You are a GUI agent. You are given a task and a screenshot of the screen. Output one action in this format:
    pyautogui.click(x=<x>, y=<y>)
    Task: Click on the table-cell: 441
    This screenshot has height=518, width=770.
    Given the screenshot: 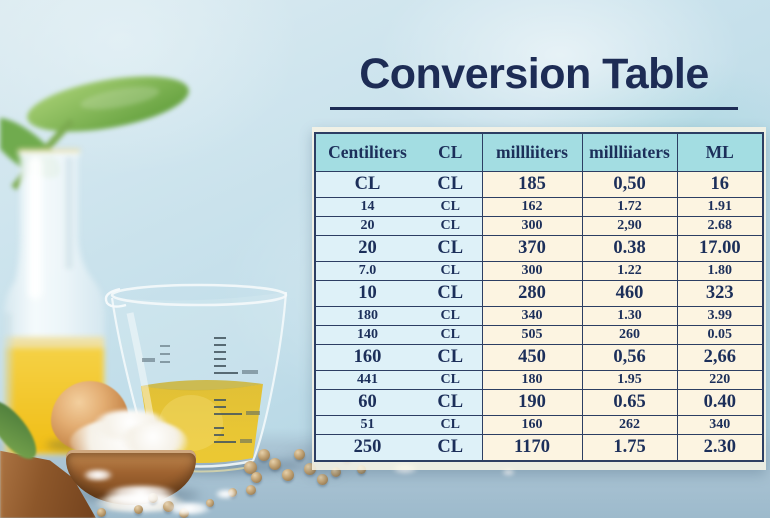 What is the action you would take?
    pyautogui.click(x=366, y=380)
    